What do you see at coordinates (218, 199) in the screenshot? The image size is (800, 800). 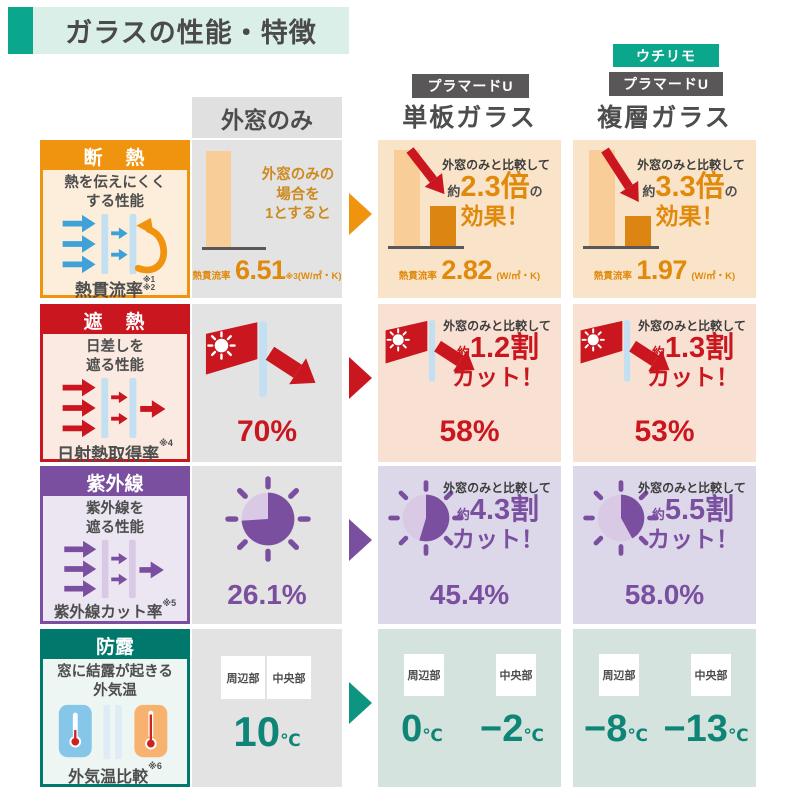 I see `base-bar` at bounding box center [218, 199].